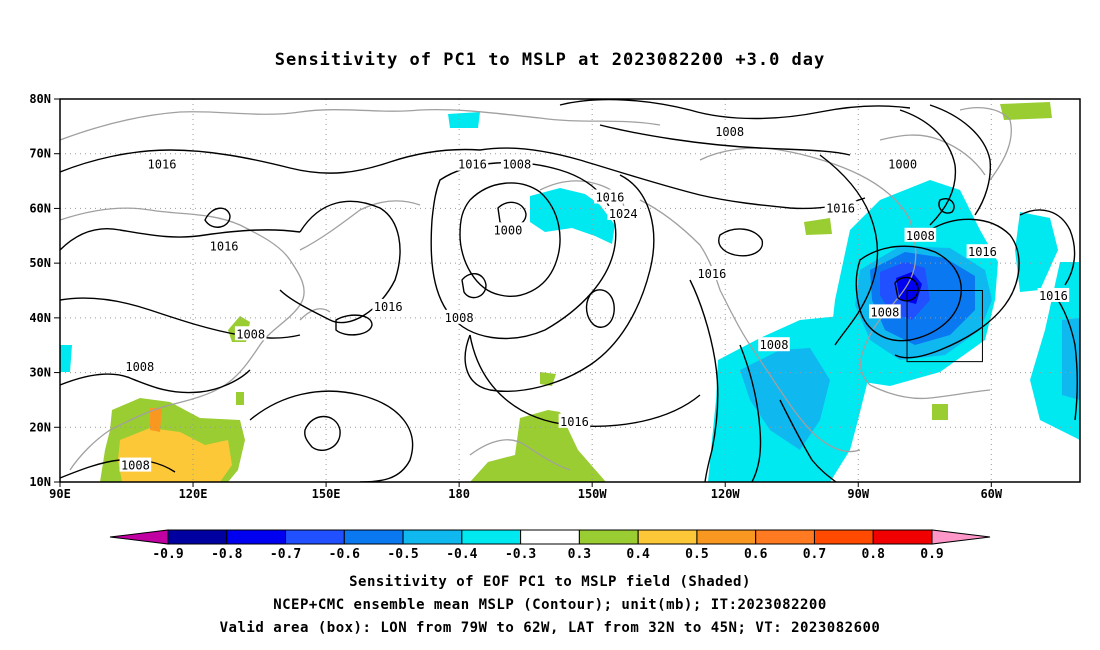 This screenshot has height=650, width=1100. I want to click on shade-negative-aleutian, so click(572, 216).